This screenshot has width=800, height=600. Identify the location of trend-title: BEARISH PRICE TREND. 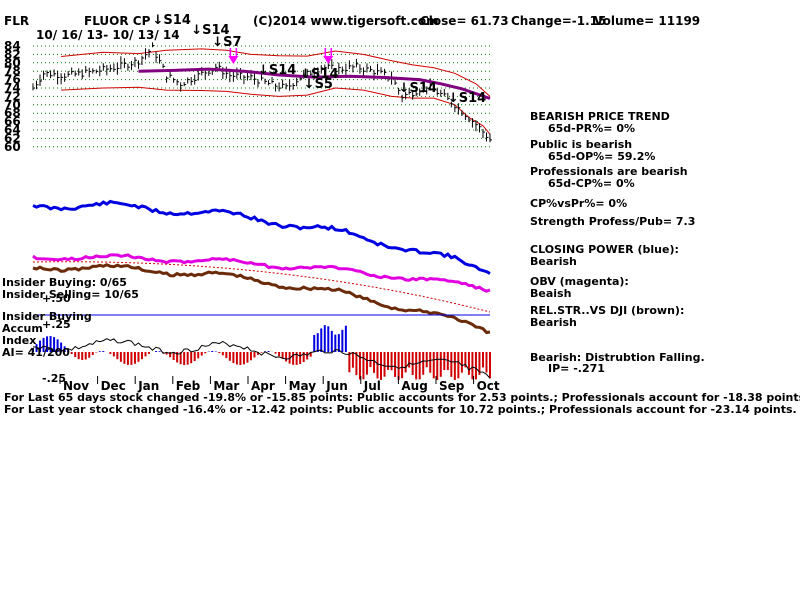
(600, 116).